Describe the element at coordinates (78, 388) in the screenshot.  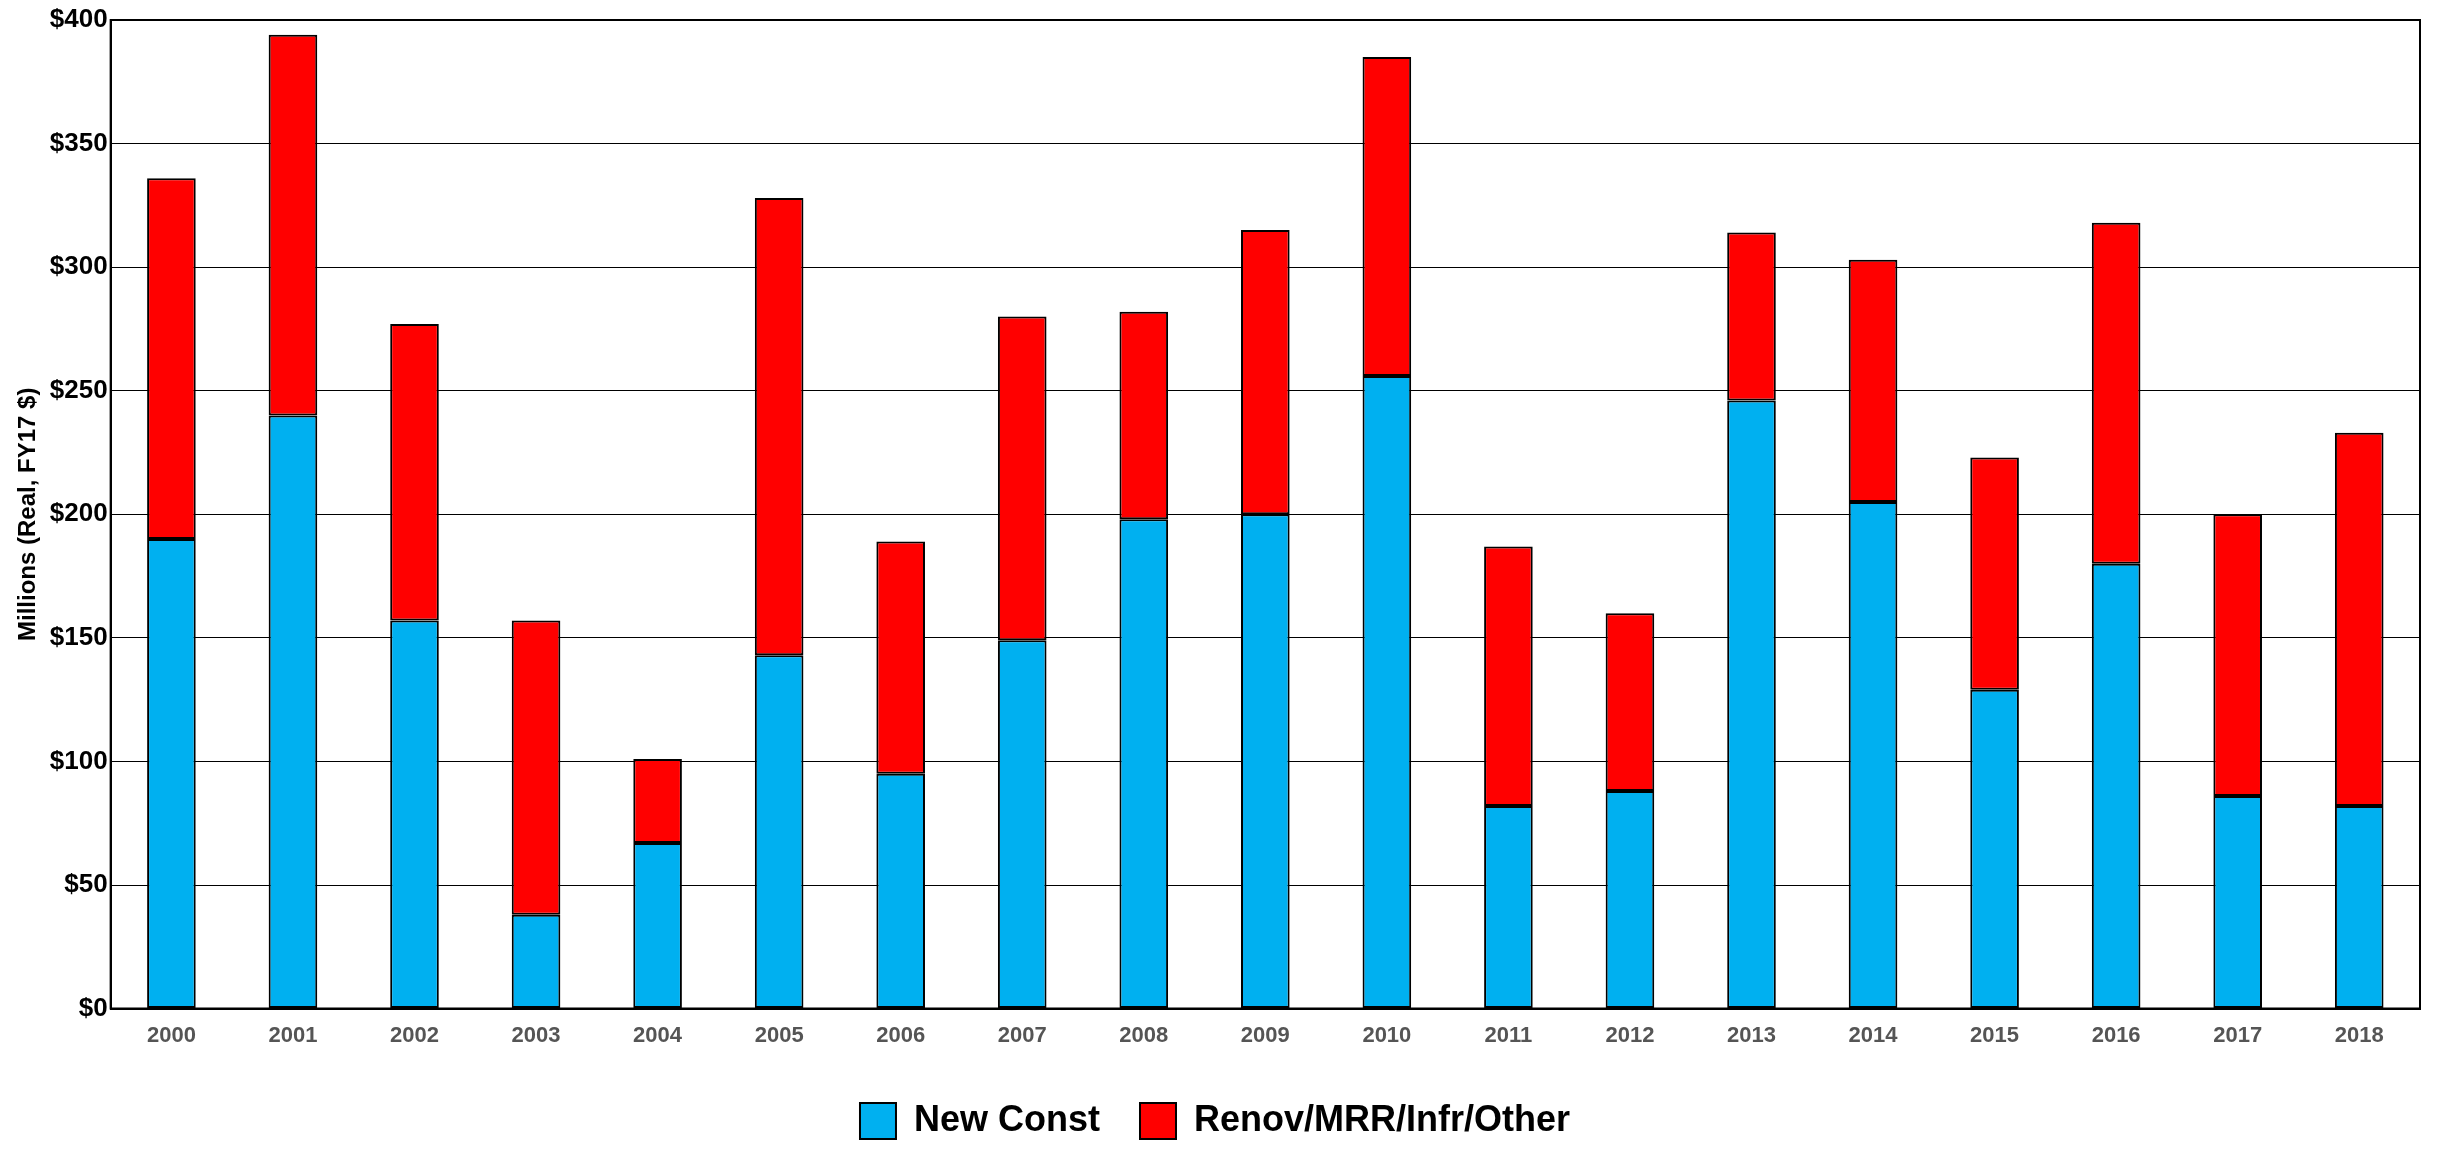
I see `y-tick-label: $250` at that location.